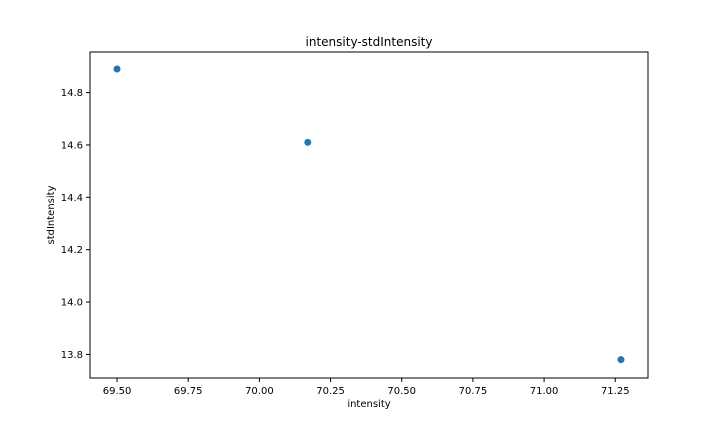  I want to click on chart-title: intensity-stdIntensity, so click(369, 42).